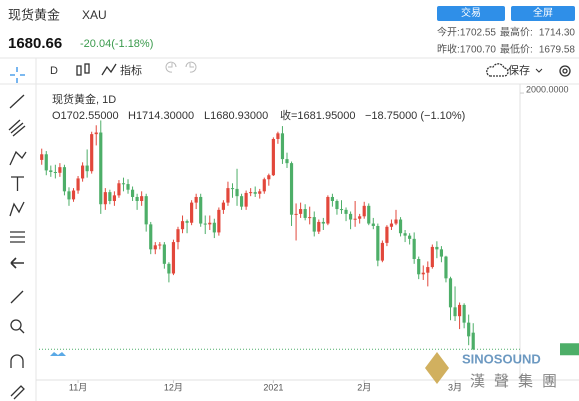  Describe the element at coordinates (318, 115) in the screenshot. I see `legend-close: 收=1681.95000` at that location.